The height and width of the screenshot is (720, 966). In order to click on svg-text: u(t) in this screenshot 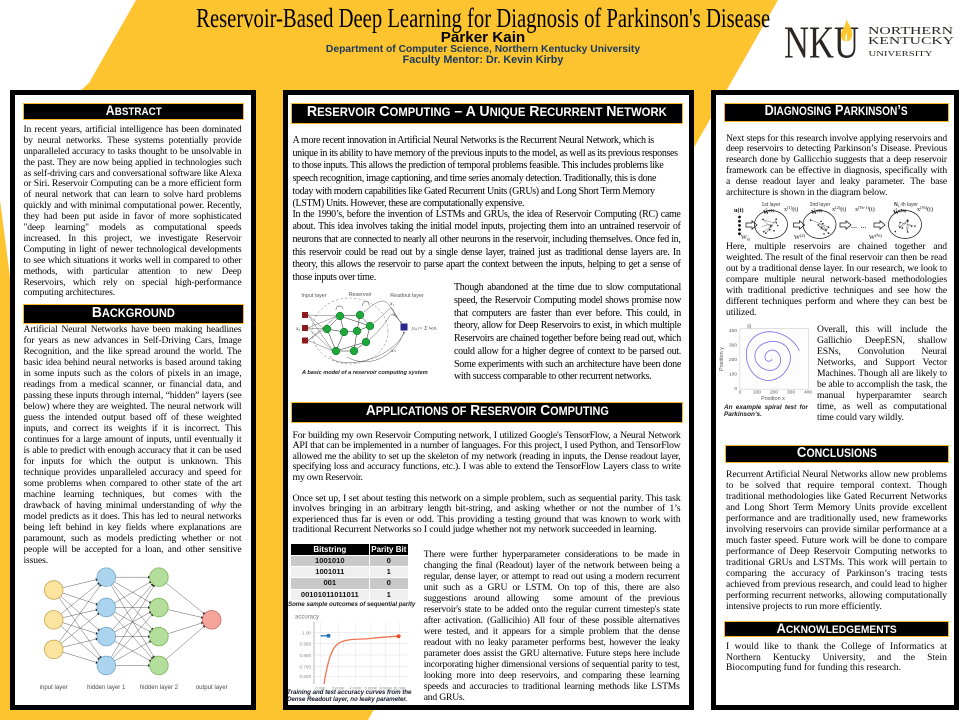, I will do `click(739, 210)`.